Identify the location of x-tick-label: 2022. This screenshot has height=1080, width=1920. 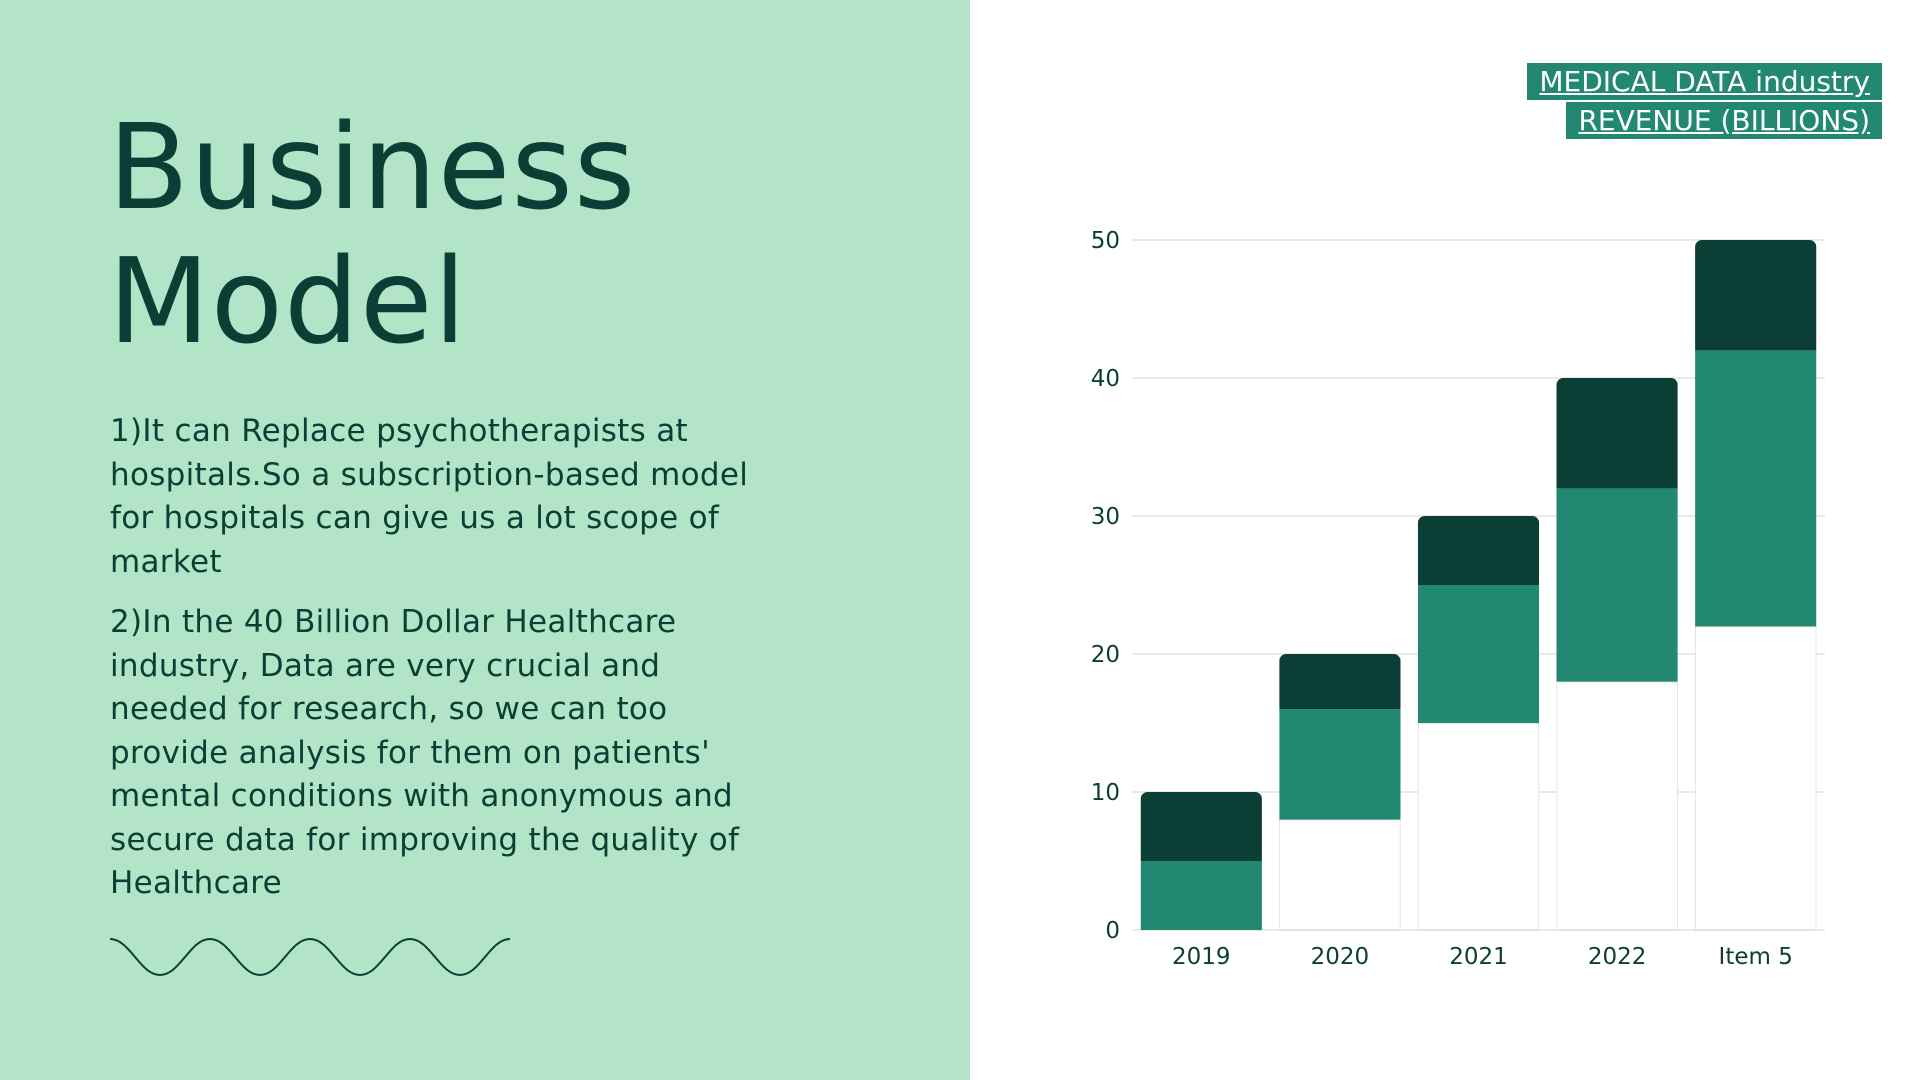
(1617, 957).